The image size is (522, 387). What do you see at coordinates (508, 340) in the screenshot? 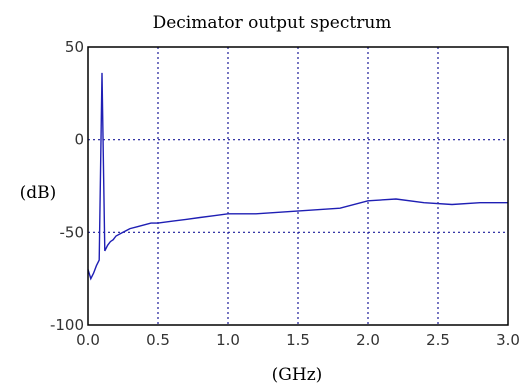
I see `x-tick-label: 3.0` at bounding box center [508, 340].